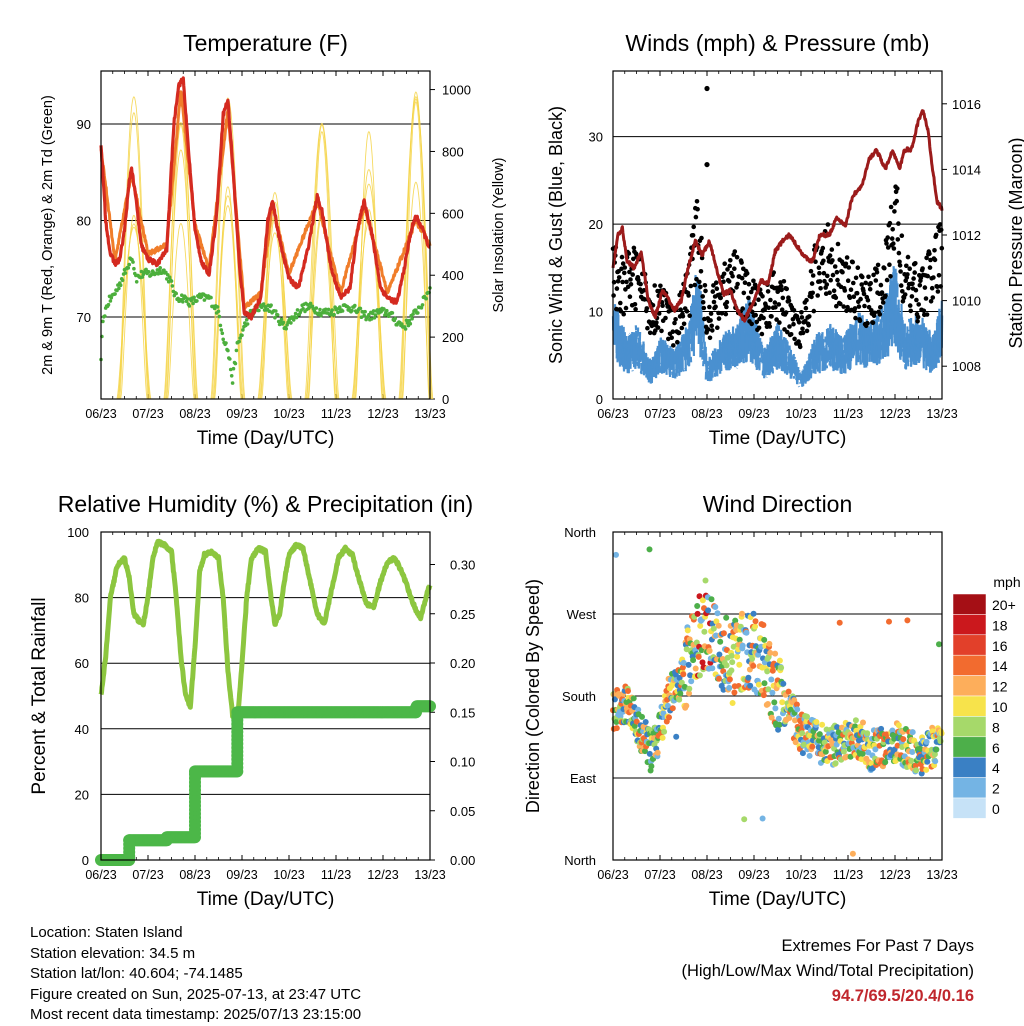 This screenshot has height=1026, width=1024. I want to click on legend-label: 6, so click(996, 748).